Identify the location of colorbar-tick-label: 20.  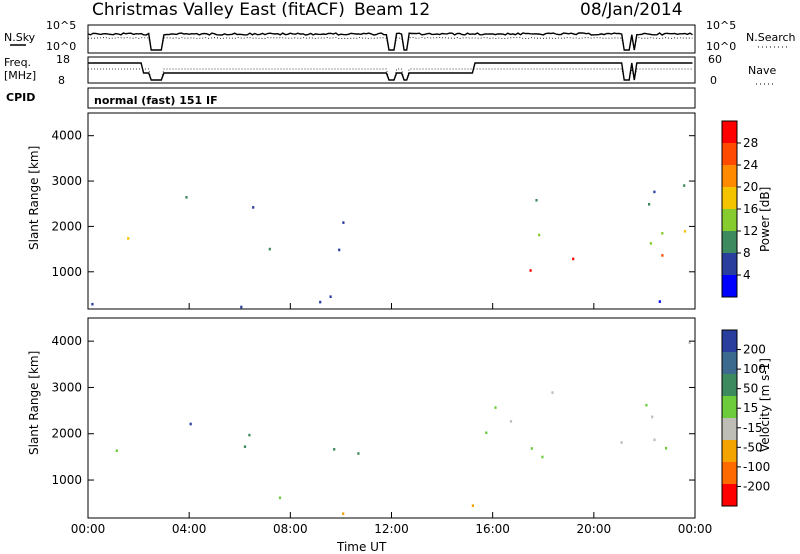
(750, 187).